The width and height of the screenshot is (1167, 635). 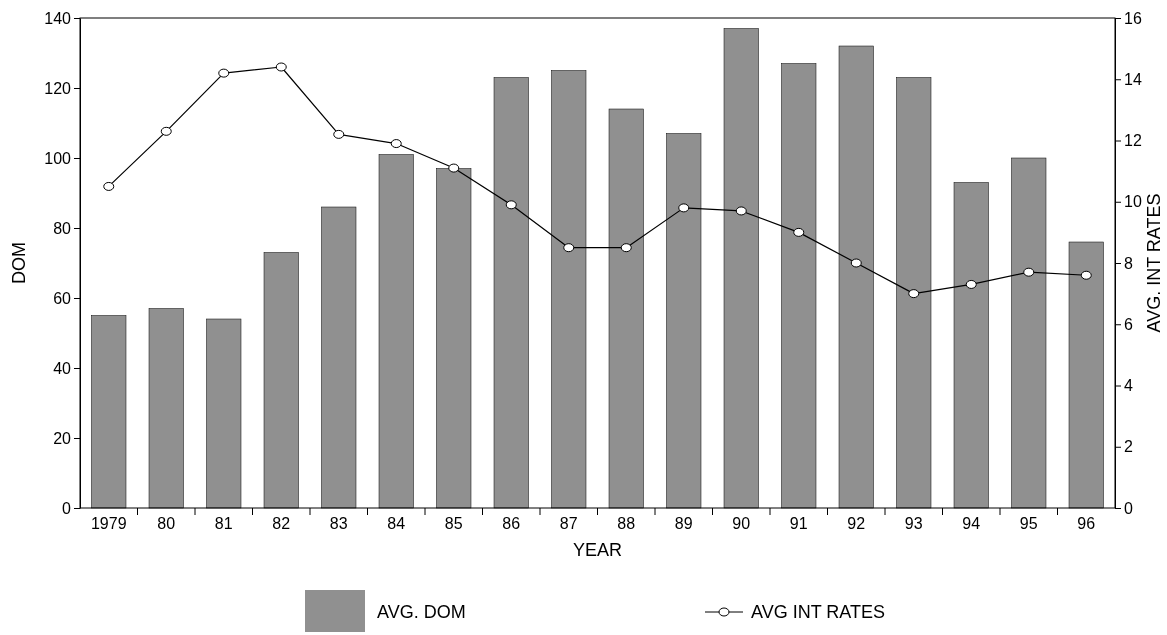 I want to click on y-tick-label: 120, so click(x=58, y=88).